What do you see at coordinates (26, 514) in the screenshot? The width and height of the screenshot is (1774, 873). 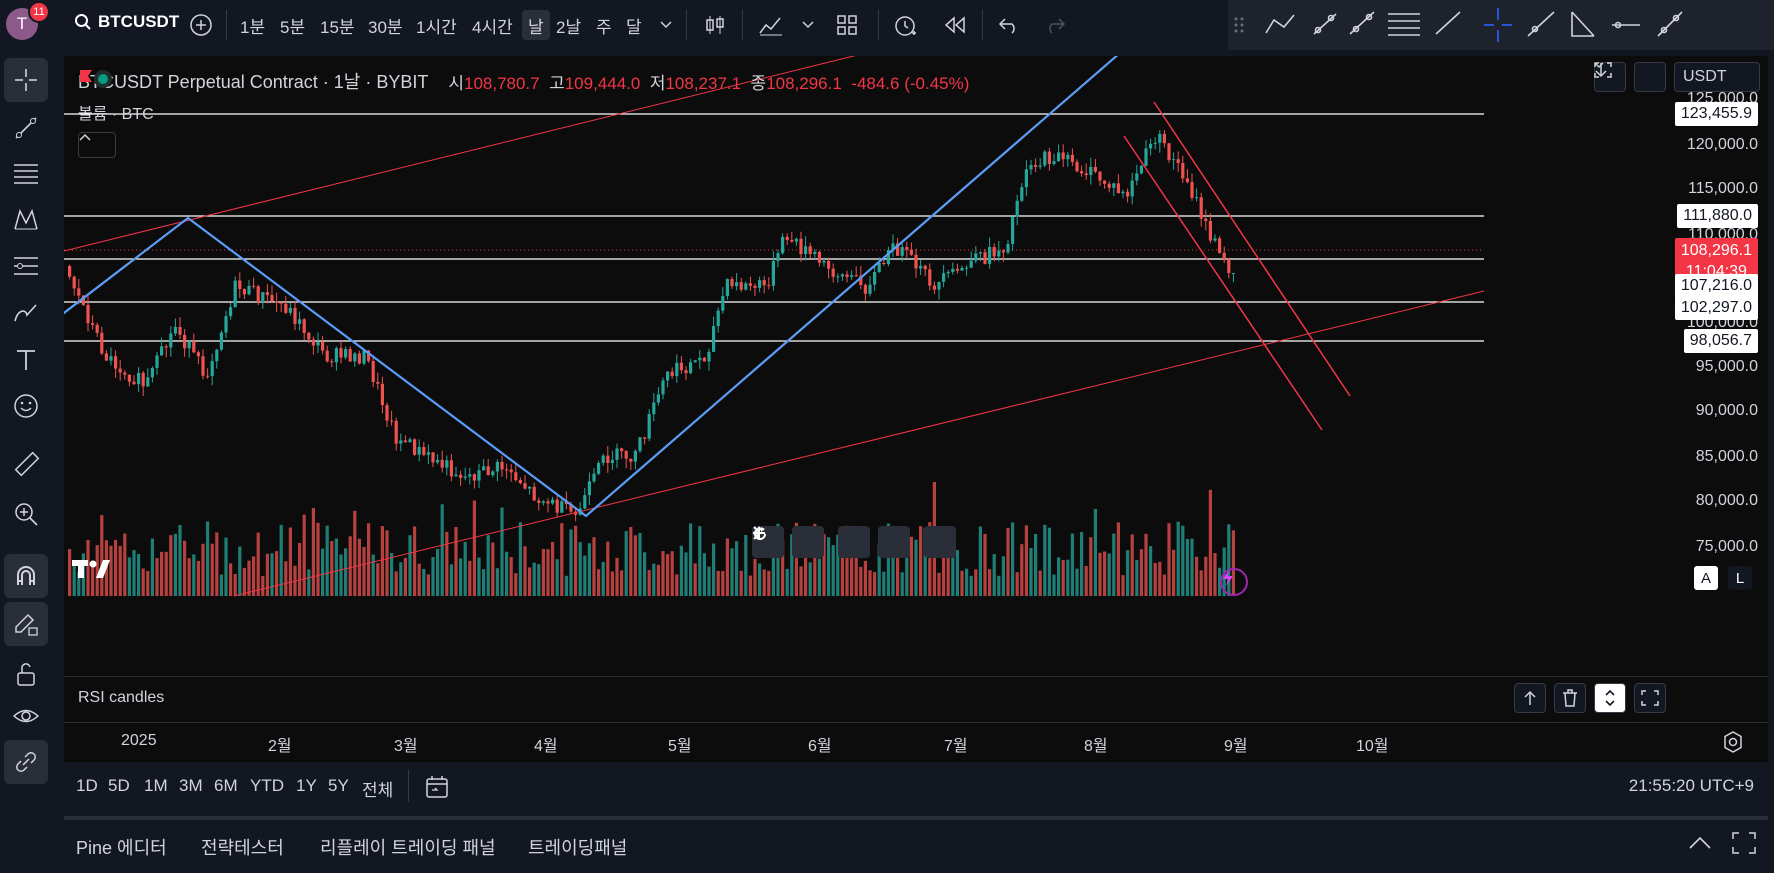 I see `zoom-tool-button` at bounding box center [26, 514].